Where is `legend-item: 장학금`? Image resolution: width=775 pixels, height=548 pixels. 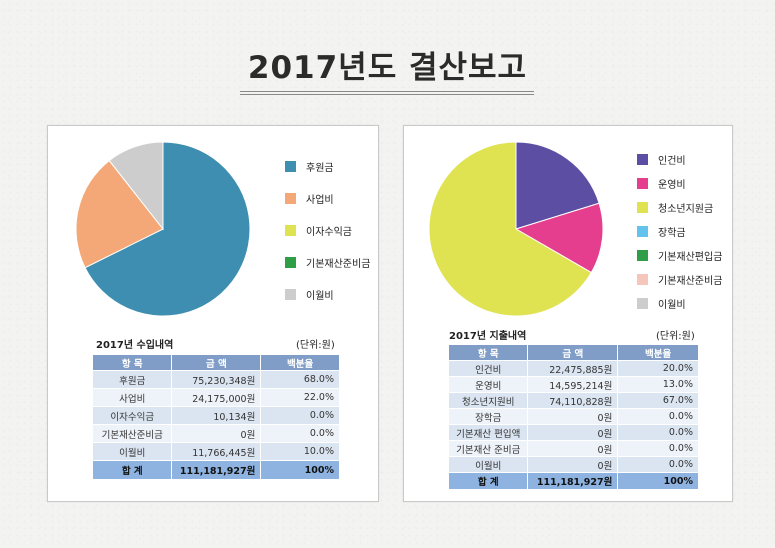
legend-item: 장학금 is located at coordinates (661, 231).